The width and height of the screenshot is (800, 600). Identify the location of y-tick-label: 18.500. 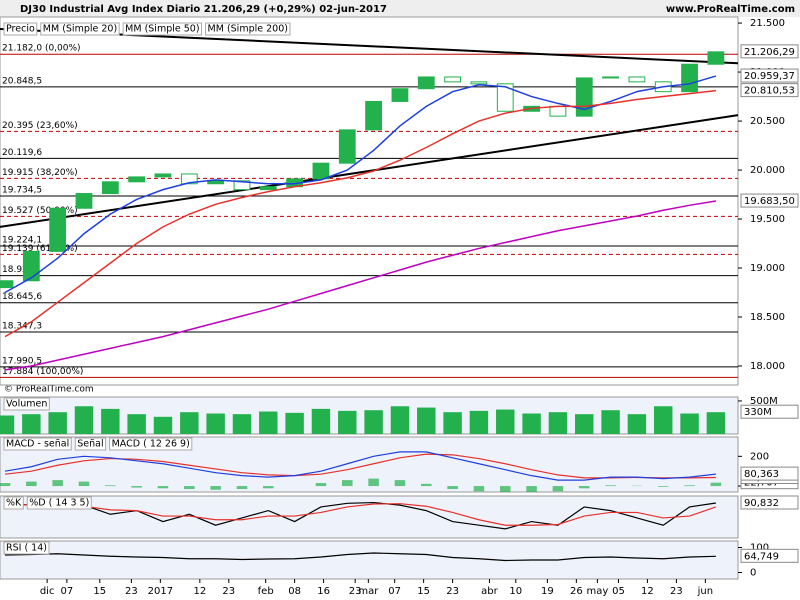
(767, 317).